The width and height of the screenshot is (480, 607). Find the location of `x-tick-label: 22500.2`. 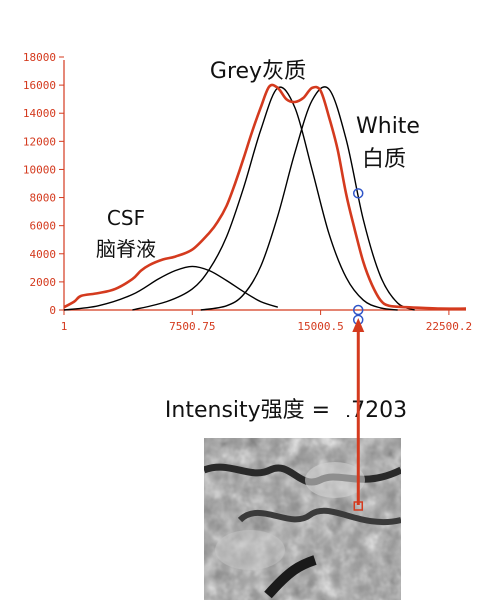

x-tick-label: 22500.2 is located at coordinates (449, 326).